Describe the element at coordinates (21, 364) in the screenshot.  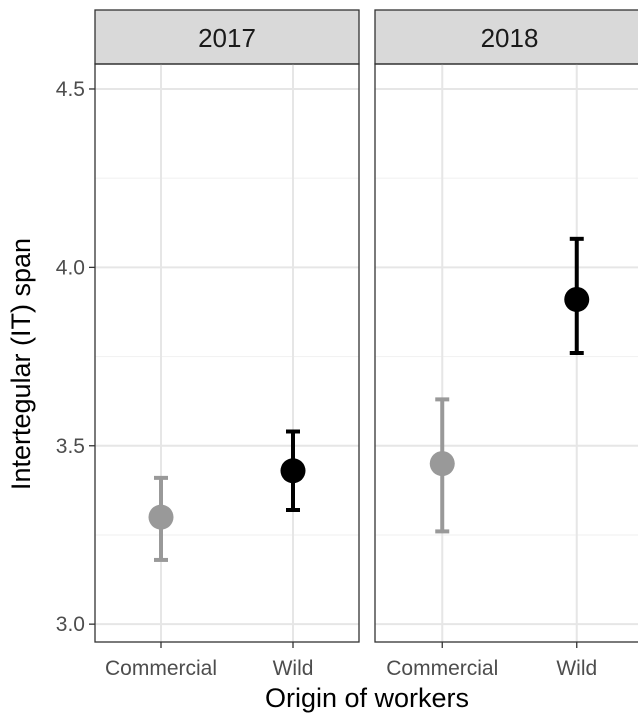
I see `y-axis-title: Intertegular (IT) span` at that location.